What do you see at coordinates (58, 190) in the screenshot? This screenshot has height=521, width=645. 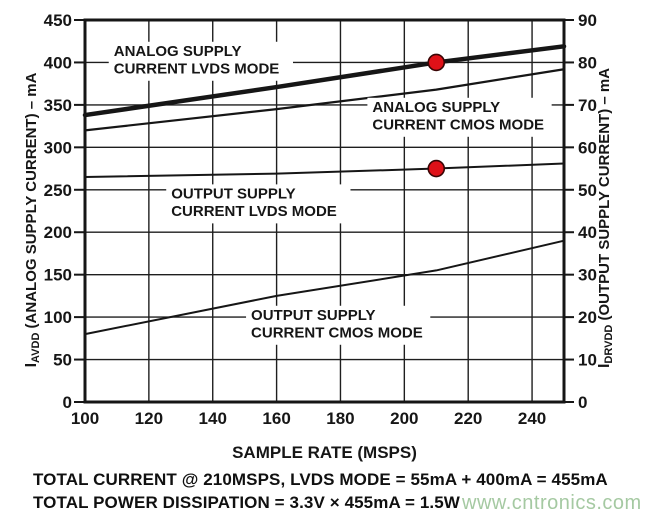 I see `y-left-tick-label: 250` at bounding box center [58, 190].